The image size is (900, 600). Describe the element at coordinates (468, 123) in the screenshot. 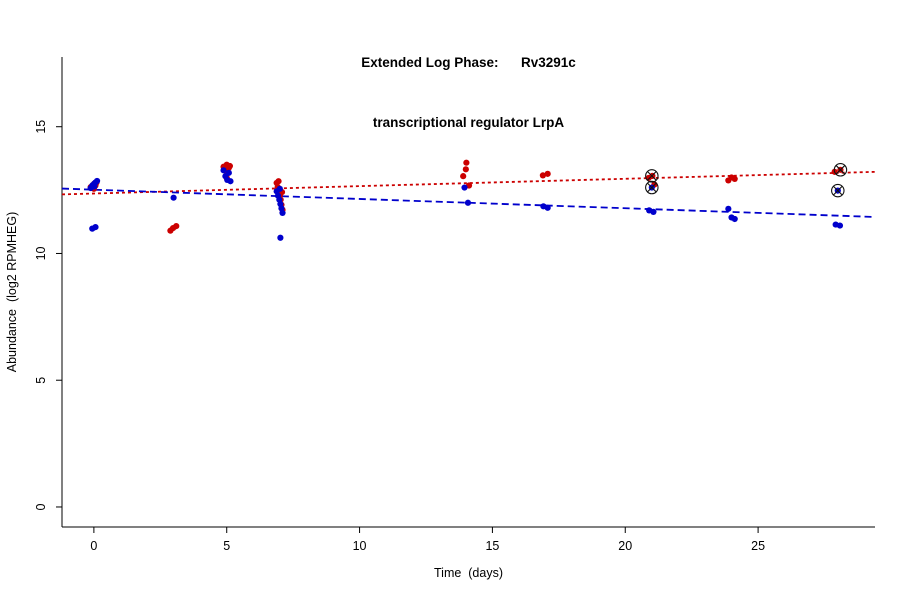

I see `chart-title-line2: transcriptional regulator LrpA` at that location.